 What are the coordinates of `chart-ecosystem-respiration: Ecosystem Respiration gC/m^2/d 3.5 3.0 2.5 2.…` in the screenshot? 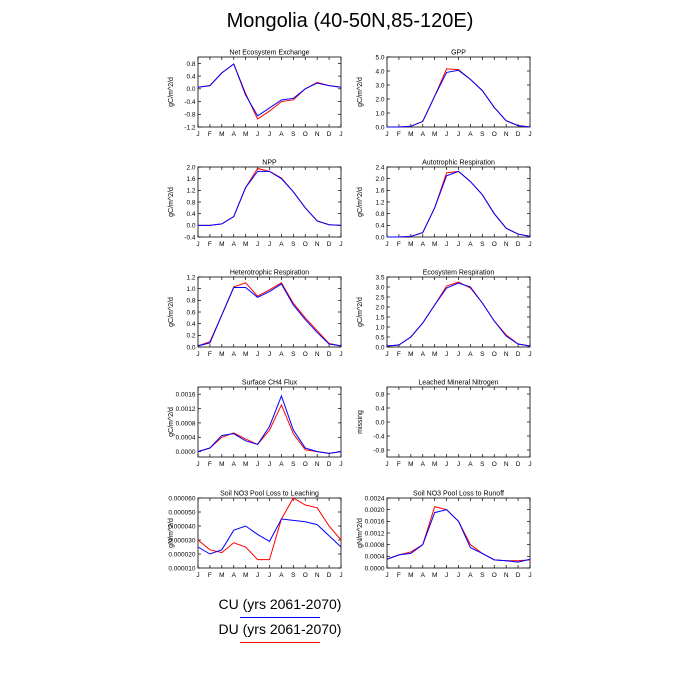 It's located at (444, 314).